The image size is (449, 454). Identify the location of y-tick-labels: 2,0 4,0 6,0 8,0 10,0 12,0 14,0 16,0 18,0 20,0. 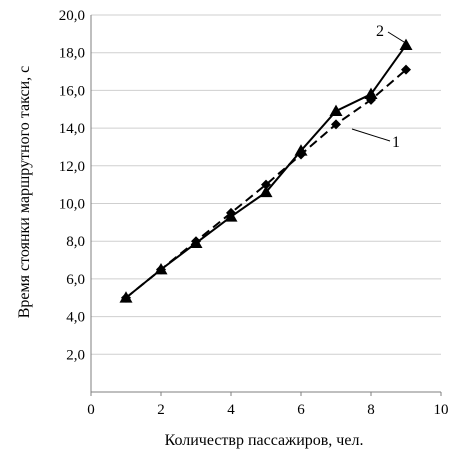
(72, 185).